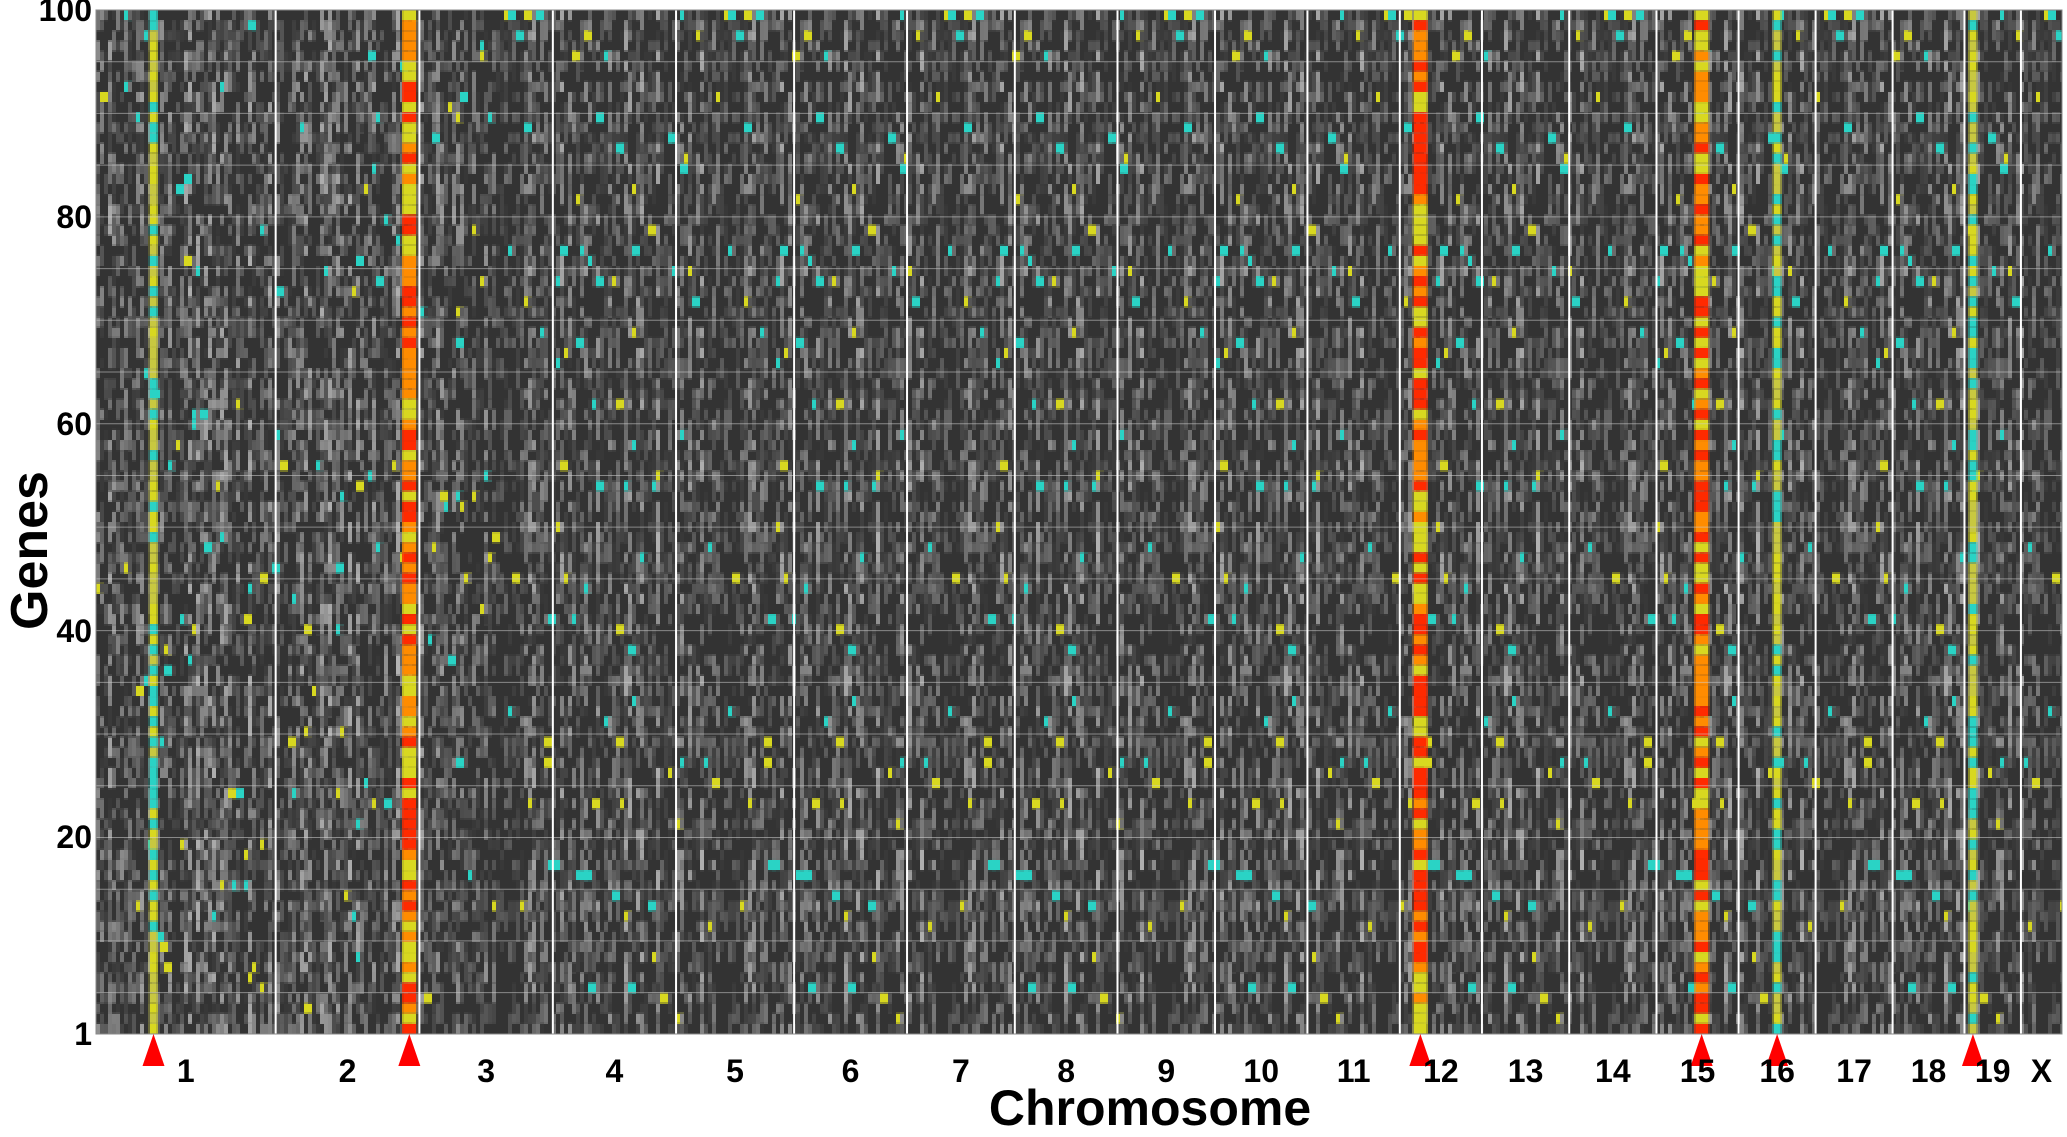  I want to click on chromosome-label-1: 1, so click(185, 1071).